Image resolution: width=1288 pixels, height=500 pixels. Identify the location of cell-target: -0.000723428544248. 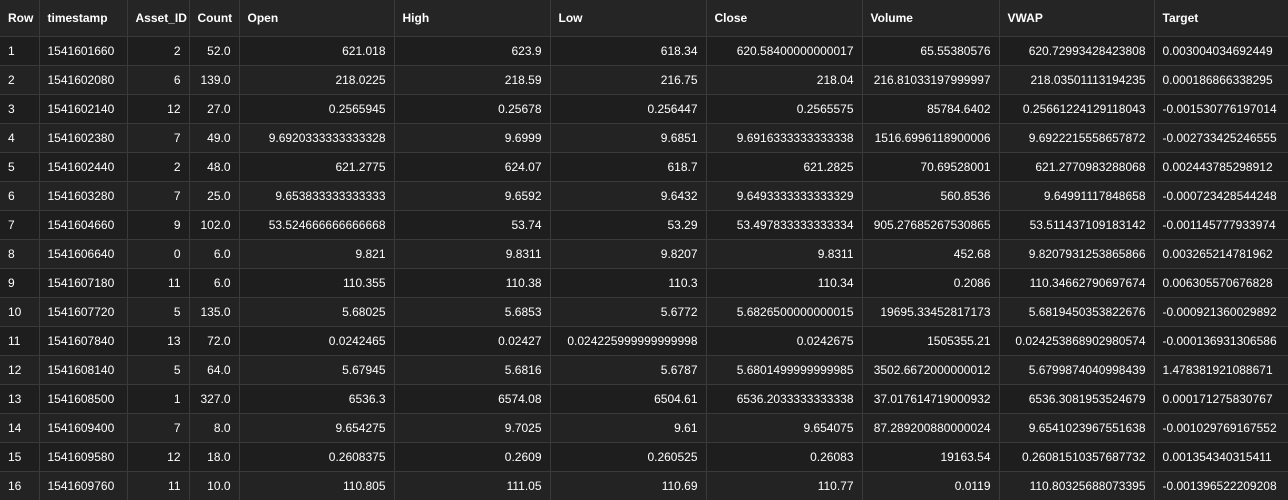
(1221, 196).